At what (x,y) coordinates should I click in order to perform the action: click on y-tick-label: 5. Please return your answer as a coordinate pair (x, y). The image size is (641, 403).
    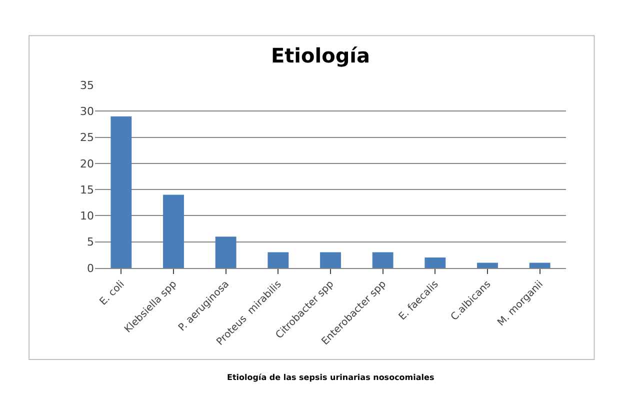
    Looking at the image, I should click on (90, 242).